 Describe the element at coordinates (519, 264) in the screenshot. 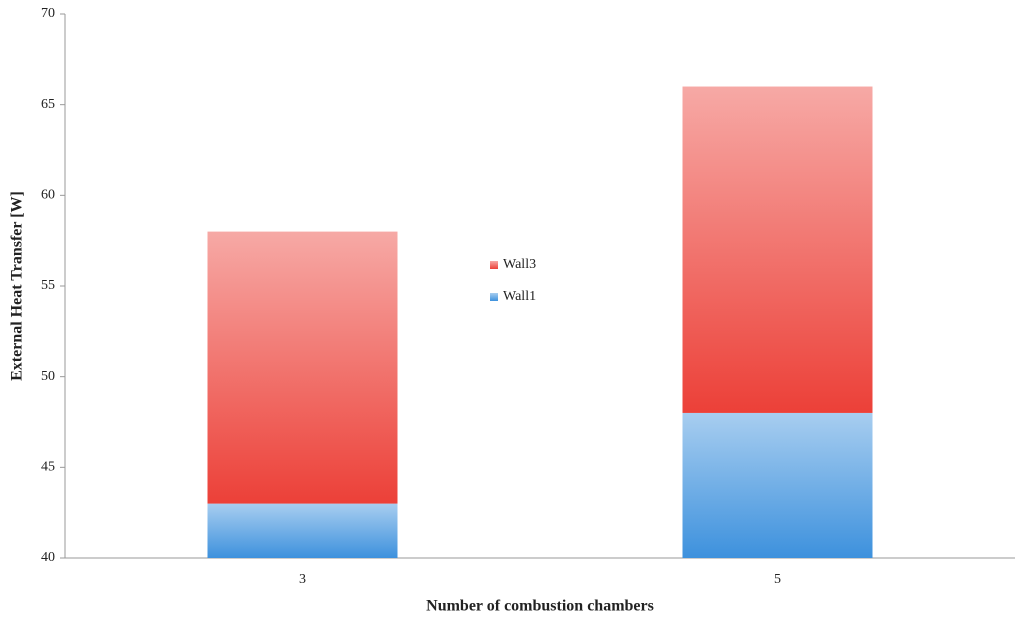

I see `legend-label: Wall3` at that location.